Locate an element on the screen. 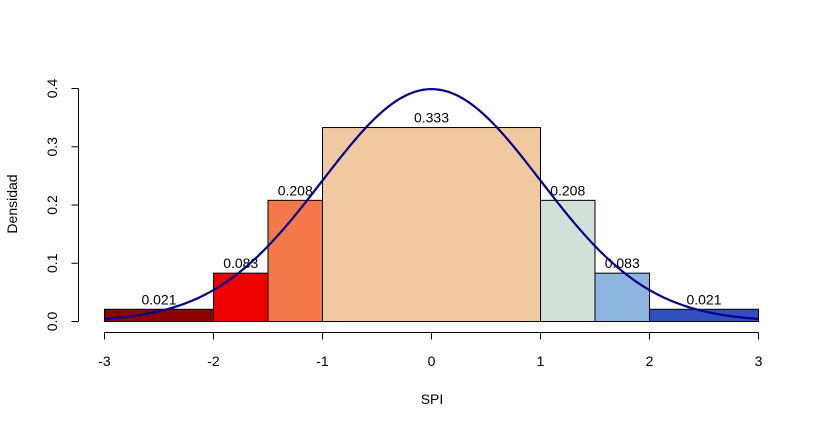 The image size is (825, 429). x-tick-label: -2 is located at coordinates (213, 361).